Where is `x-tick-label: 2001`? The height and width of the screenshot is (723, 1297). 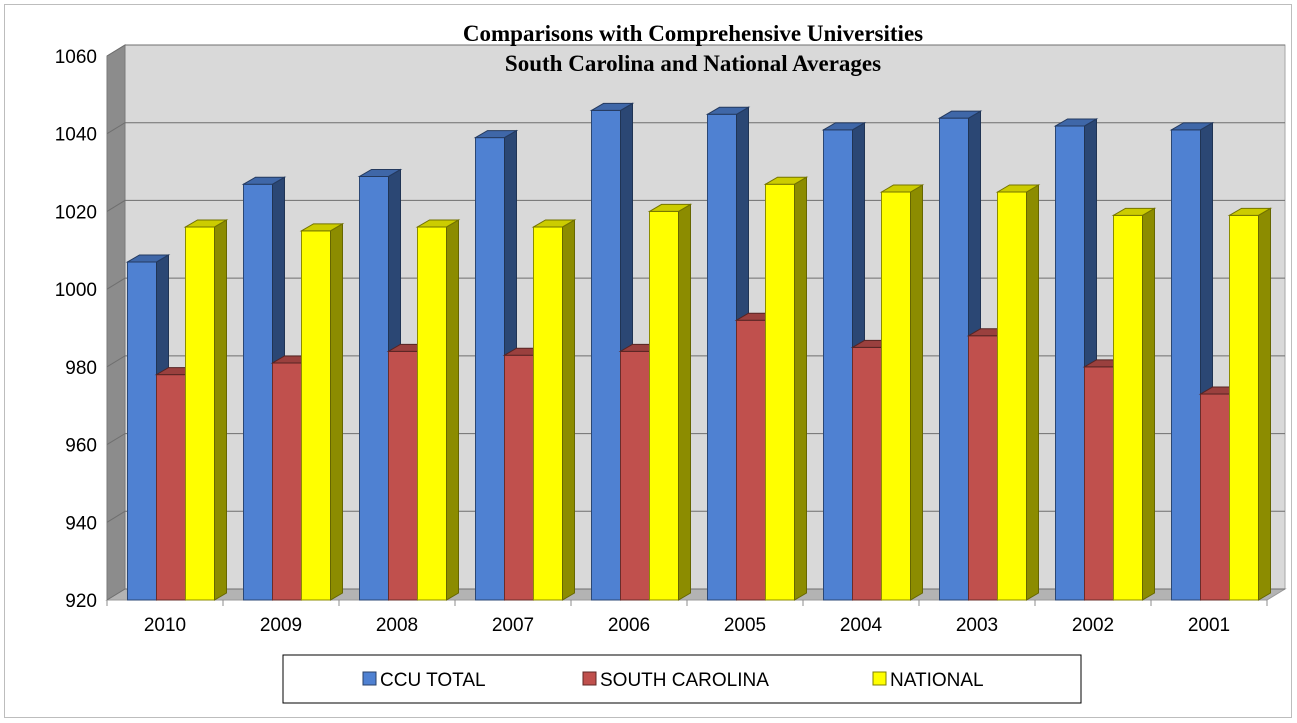 x-tick-label: 2001 is located at coordinates (1209, 625).